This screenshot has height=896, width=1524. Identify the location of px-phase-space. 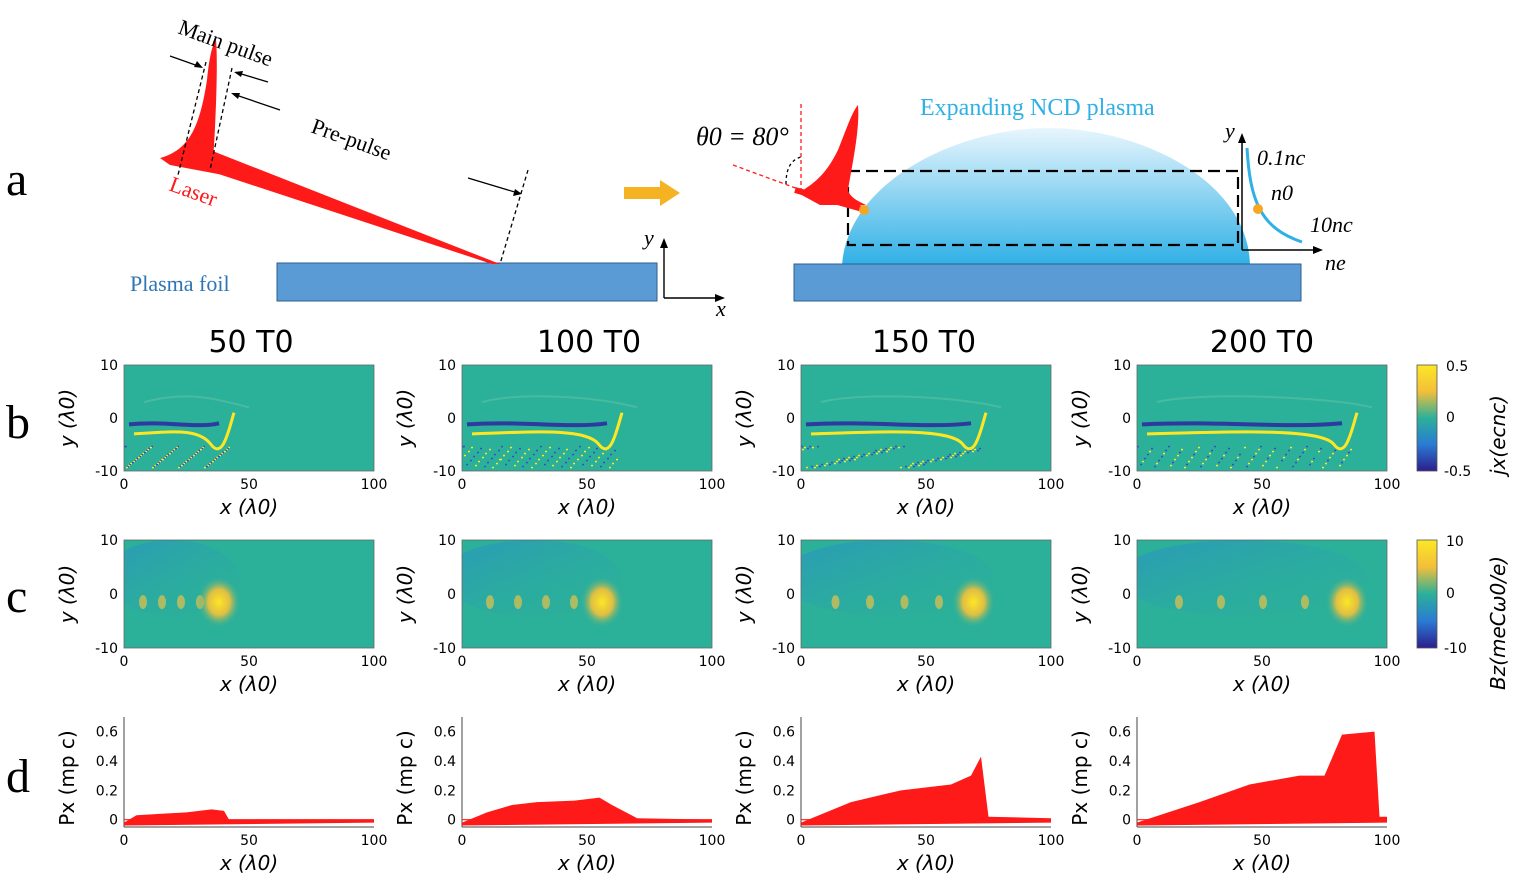
(587, 811).